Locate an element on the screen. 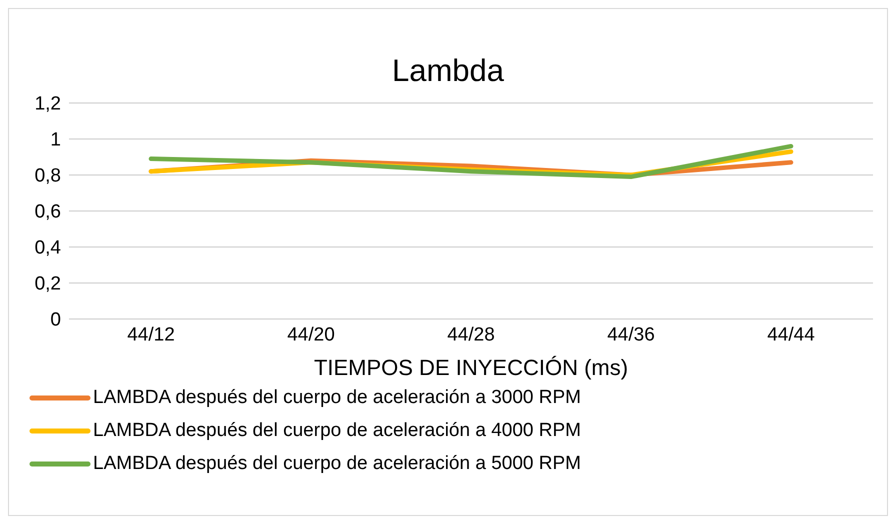 This screenshot has height=524, width=896. x-tick-label: 44/36 is located at coordinates (631, 335).